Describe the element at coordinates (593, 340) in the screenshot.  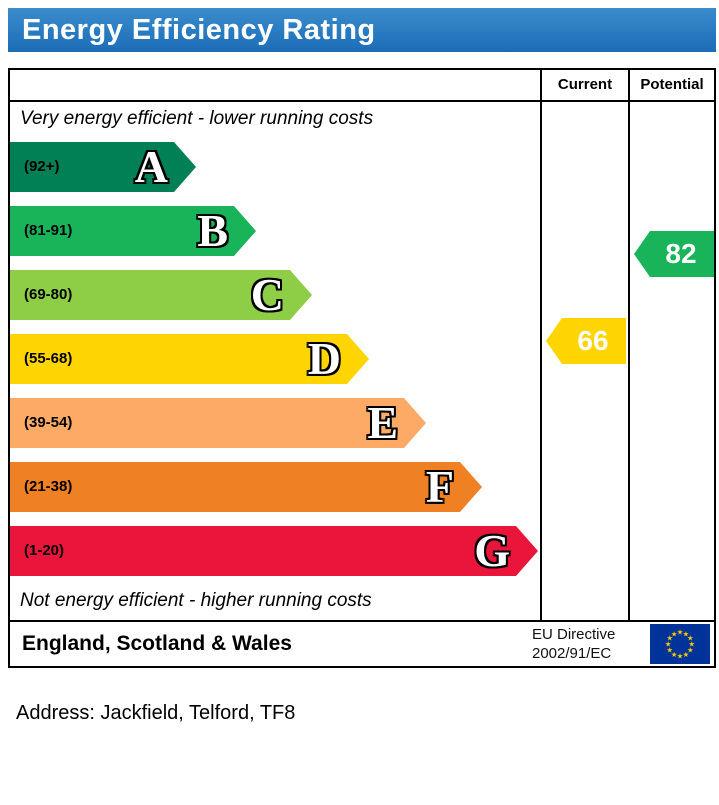
I see `current-rating-value: 66` at that location.